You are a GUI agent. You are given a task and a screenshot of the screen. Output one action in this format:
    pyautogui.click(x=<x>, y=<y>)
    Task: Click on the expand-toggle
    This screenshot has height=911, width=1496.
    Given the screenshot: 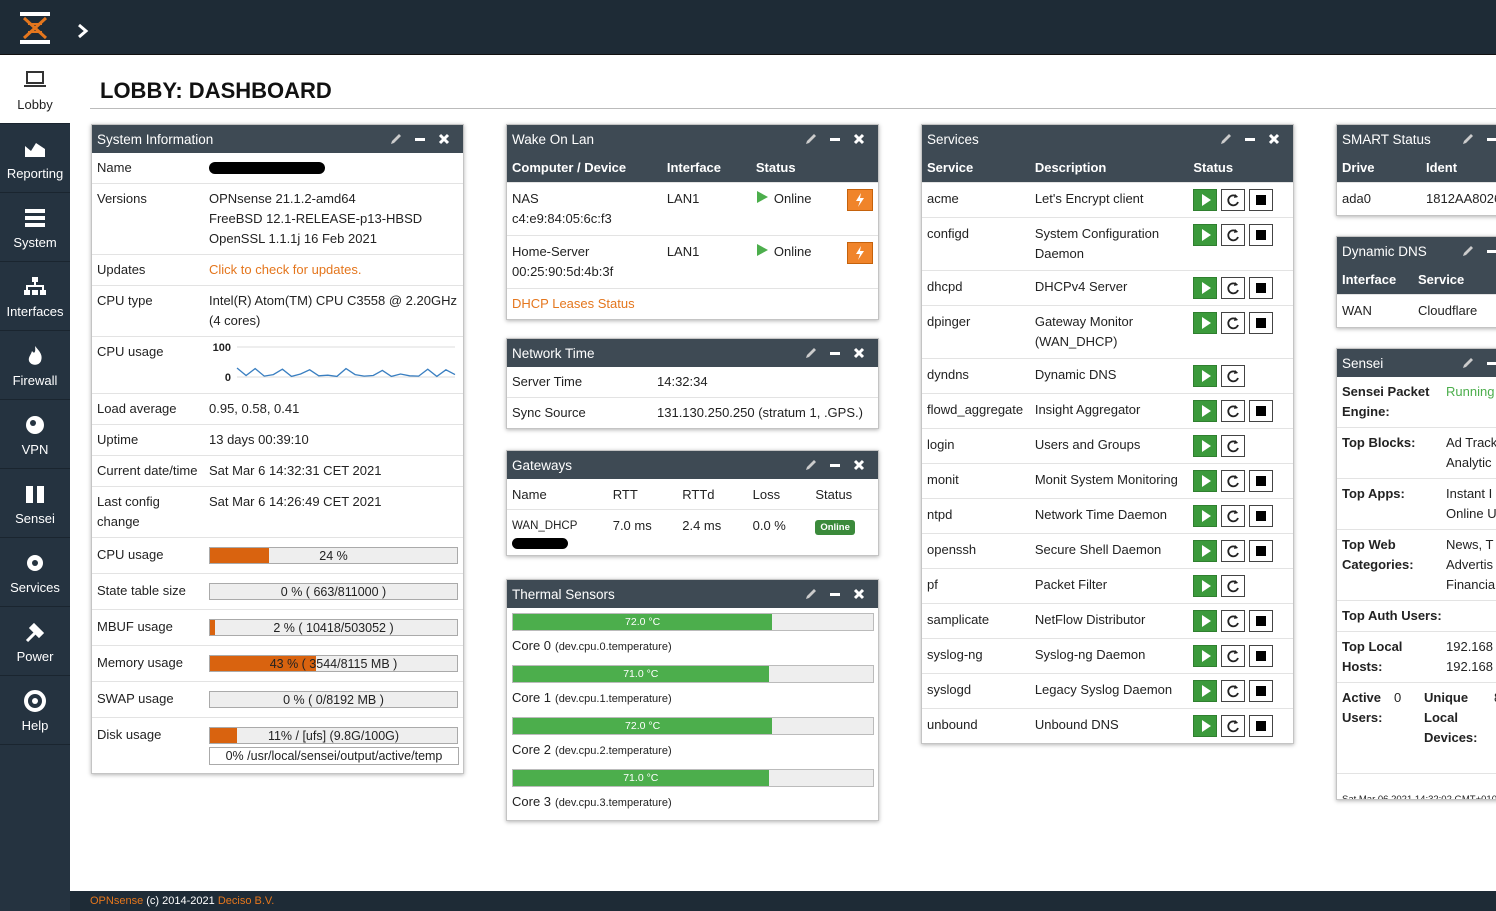 What is the action you would take?
    pyautogui.click(x=83, y=31)
    